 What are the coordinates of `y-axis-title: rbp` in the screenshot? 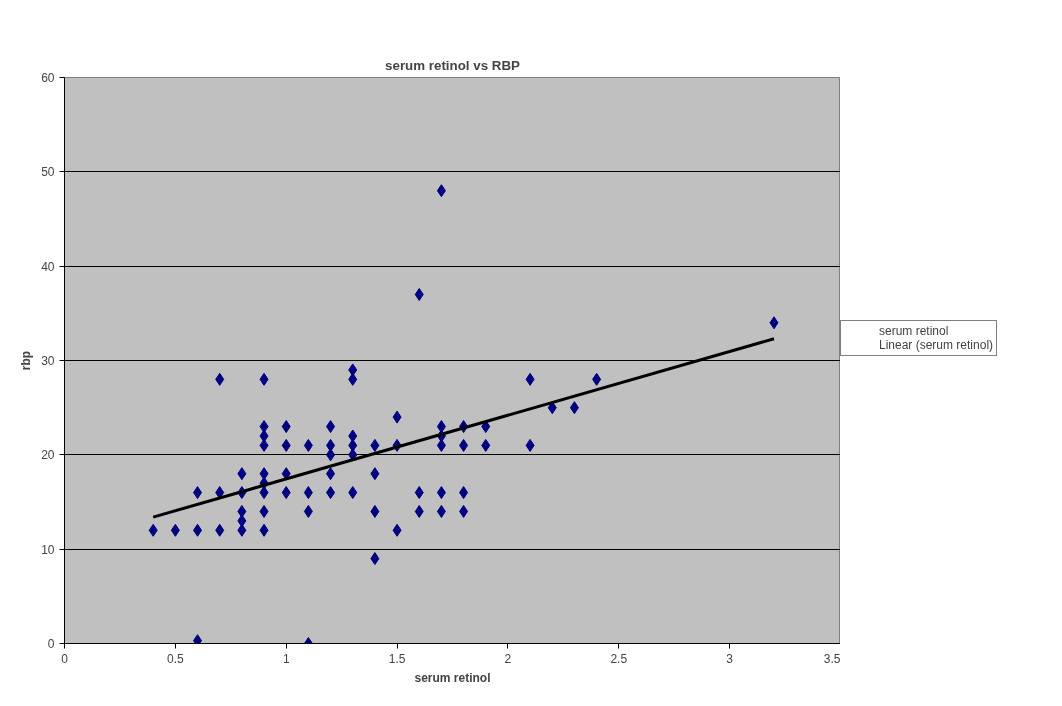 It's located at (26, 360).